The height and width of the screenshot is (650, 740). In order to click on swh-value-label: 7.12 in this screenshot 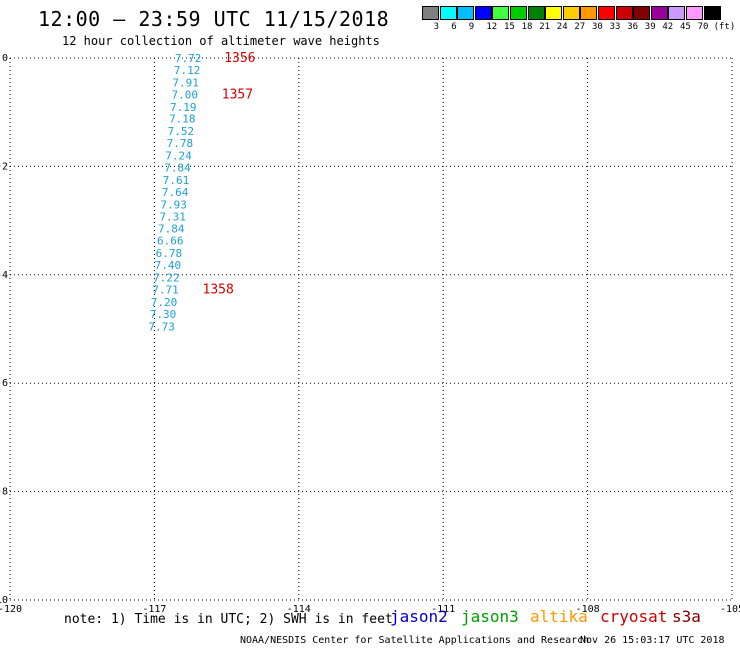, I will do `click(187, 70)`.